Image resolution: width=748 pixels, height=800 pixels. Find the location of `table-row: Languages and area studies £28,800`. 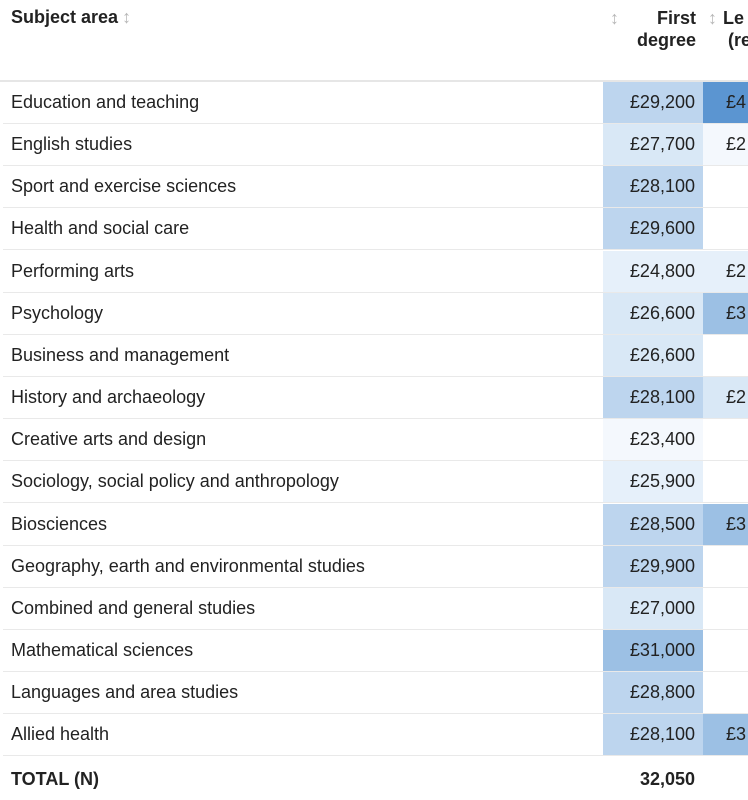

table-row: Languages and area studies £28,800 is located at coordinates (375, 693).